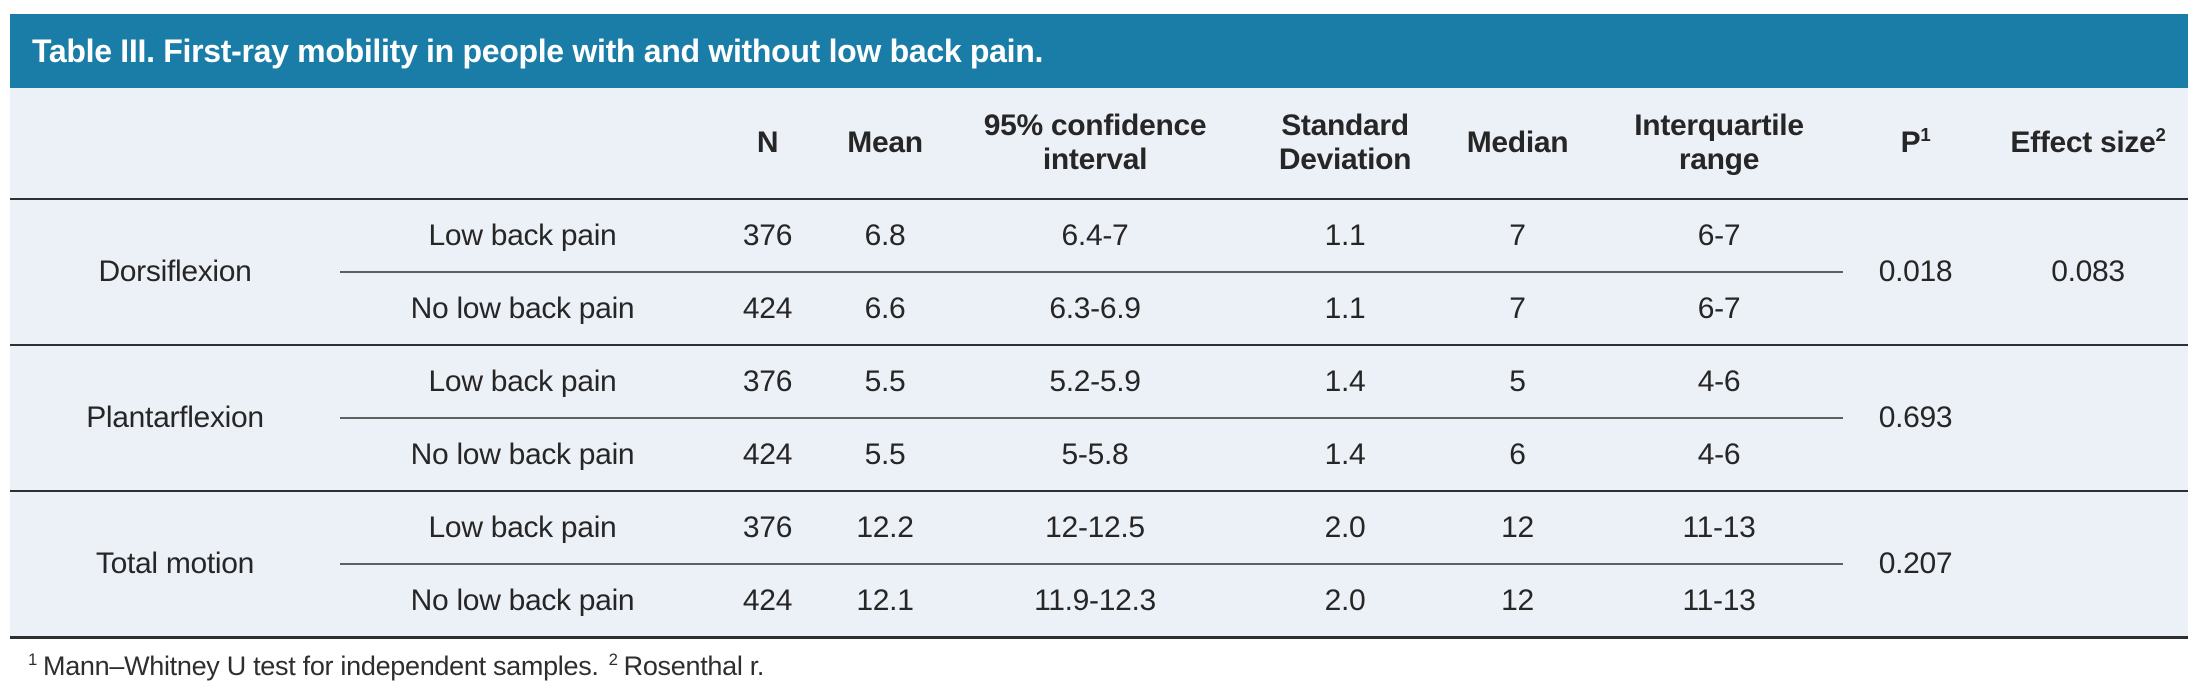  What do you see at coordinates (1095, 600) in the screenshot?
I see `ci-cell: 11.9-12.3` at bounding box center [1095, 600].